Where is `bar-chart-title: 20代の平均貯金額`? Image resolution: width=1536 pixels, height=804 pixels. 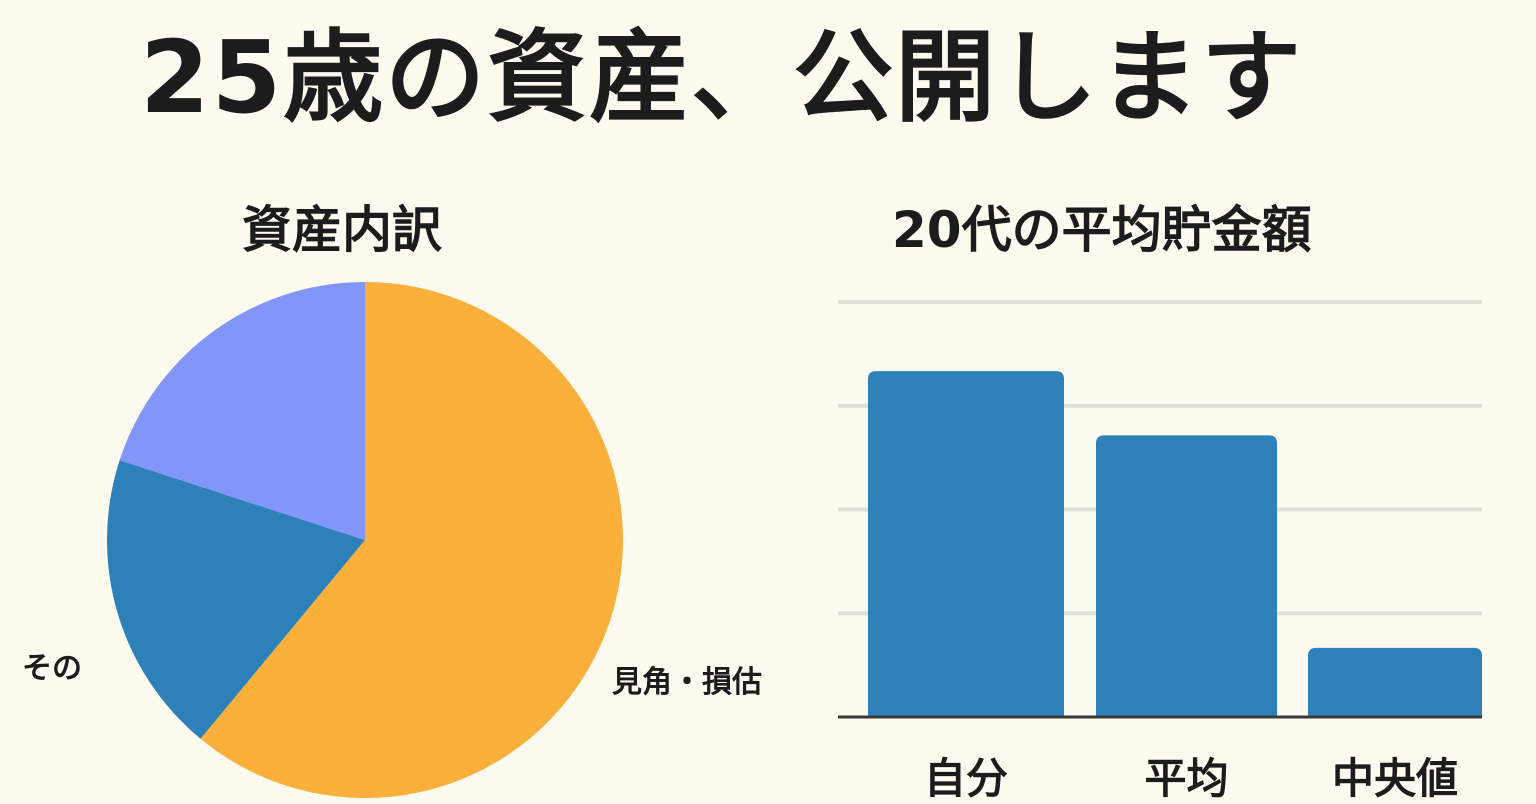 bar-chart-title: 20代の平均貯金額 is located at coordinates (1102, 230).